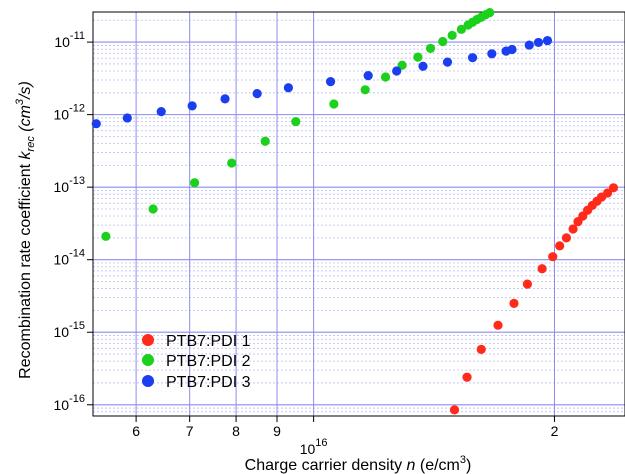  Describe the element at coordinates (411, 465) in the screenshot. I see `x-axis-label-variable: n` at that location.